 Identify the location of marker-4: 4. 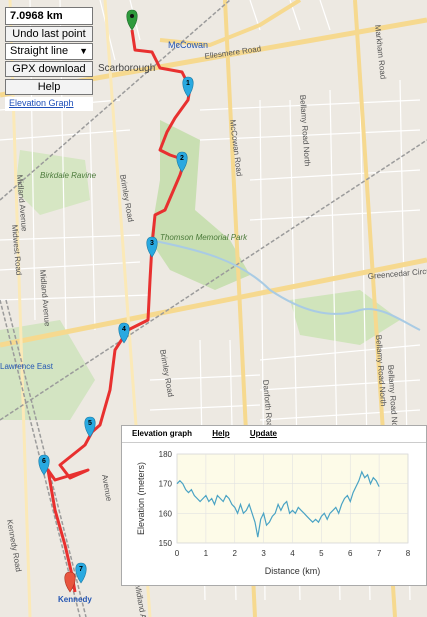
(124, 333).